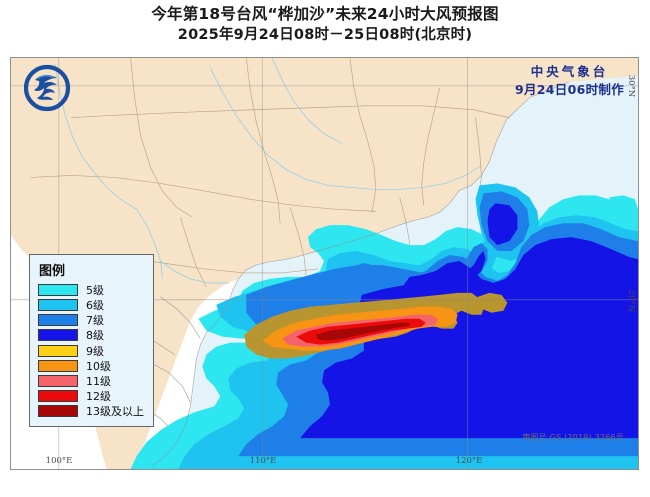 The image size is (650, 497). I want to click on landmass-indochina, so click(187, 373).